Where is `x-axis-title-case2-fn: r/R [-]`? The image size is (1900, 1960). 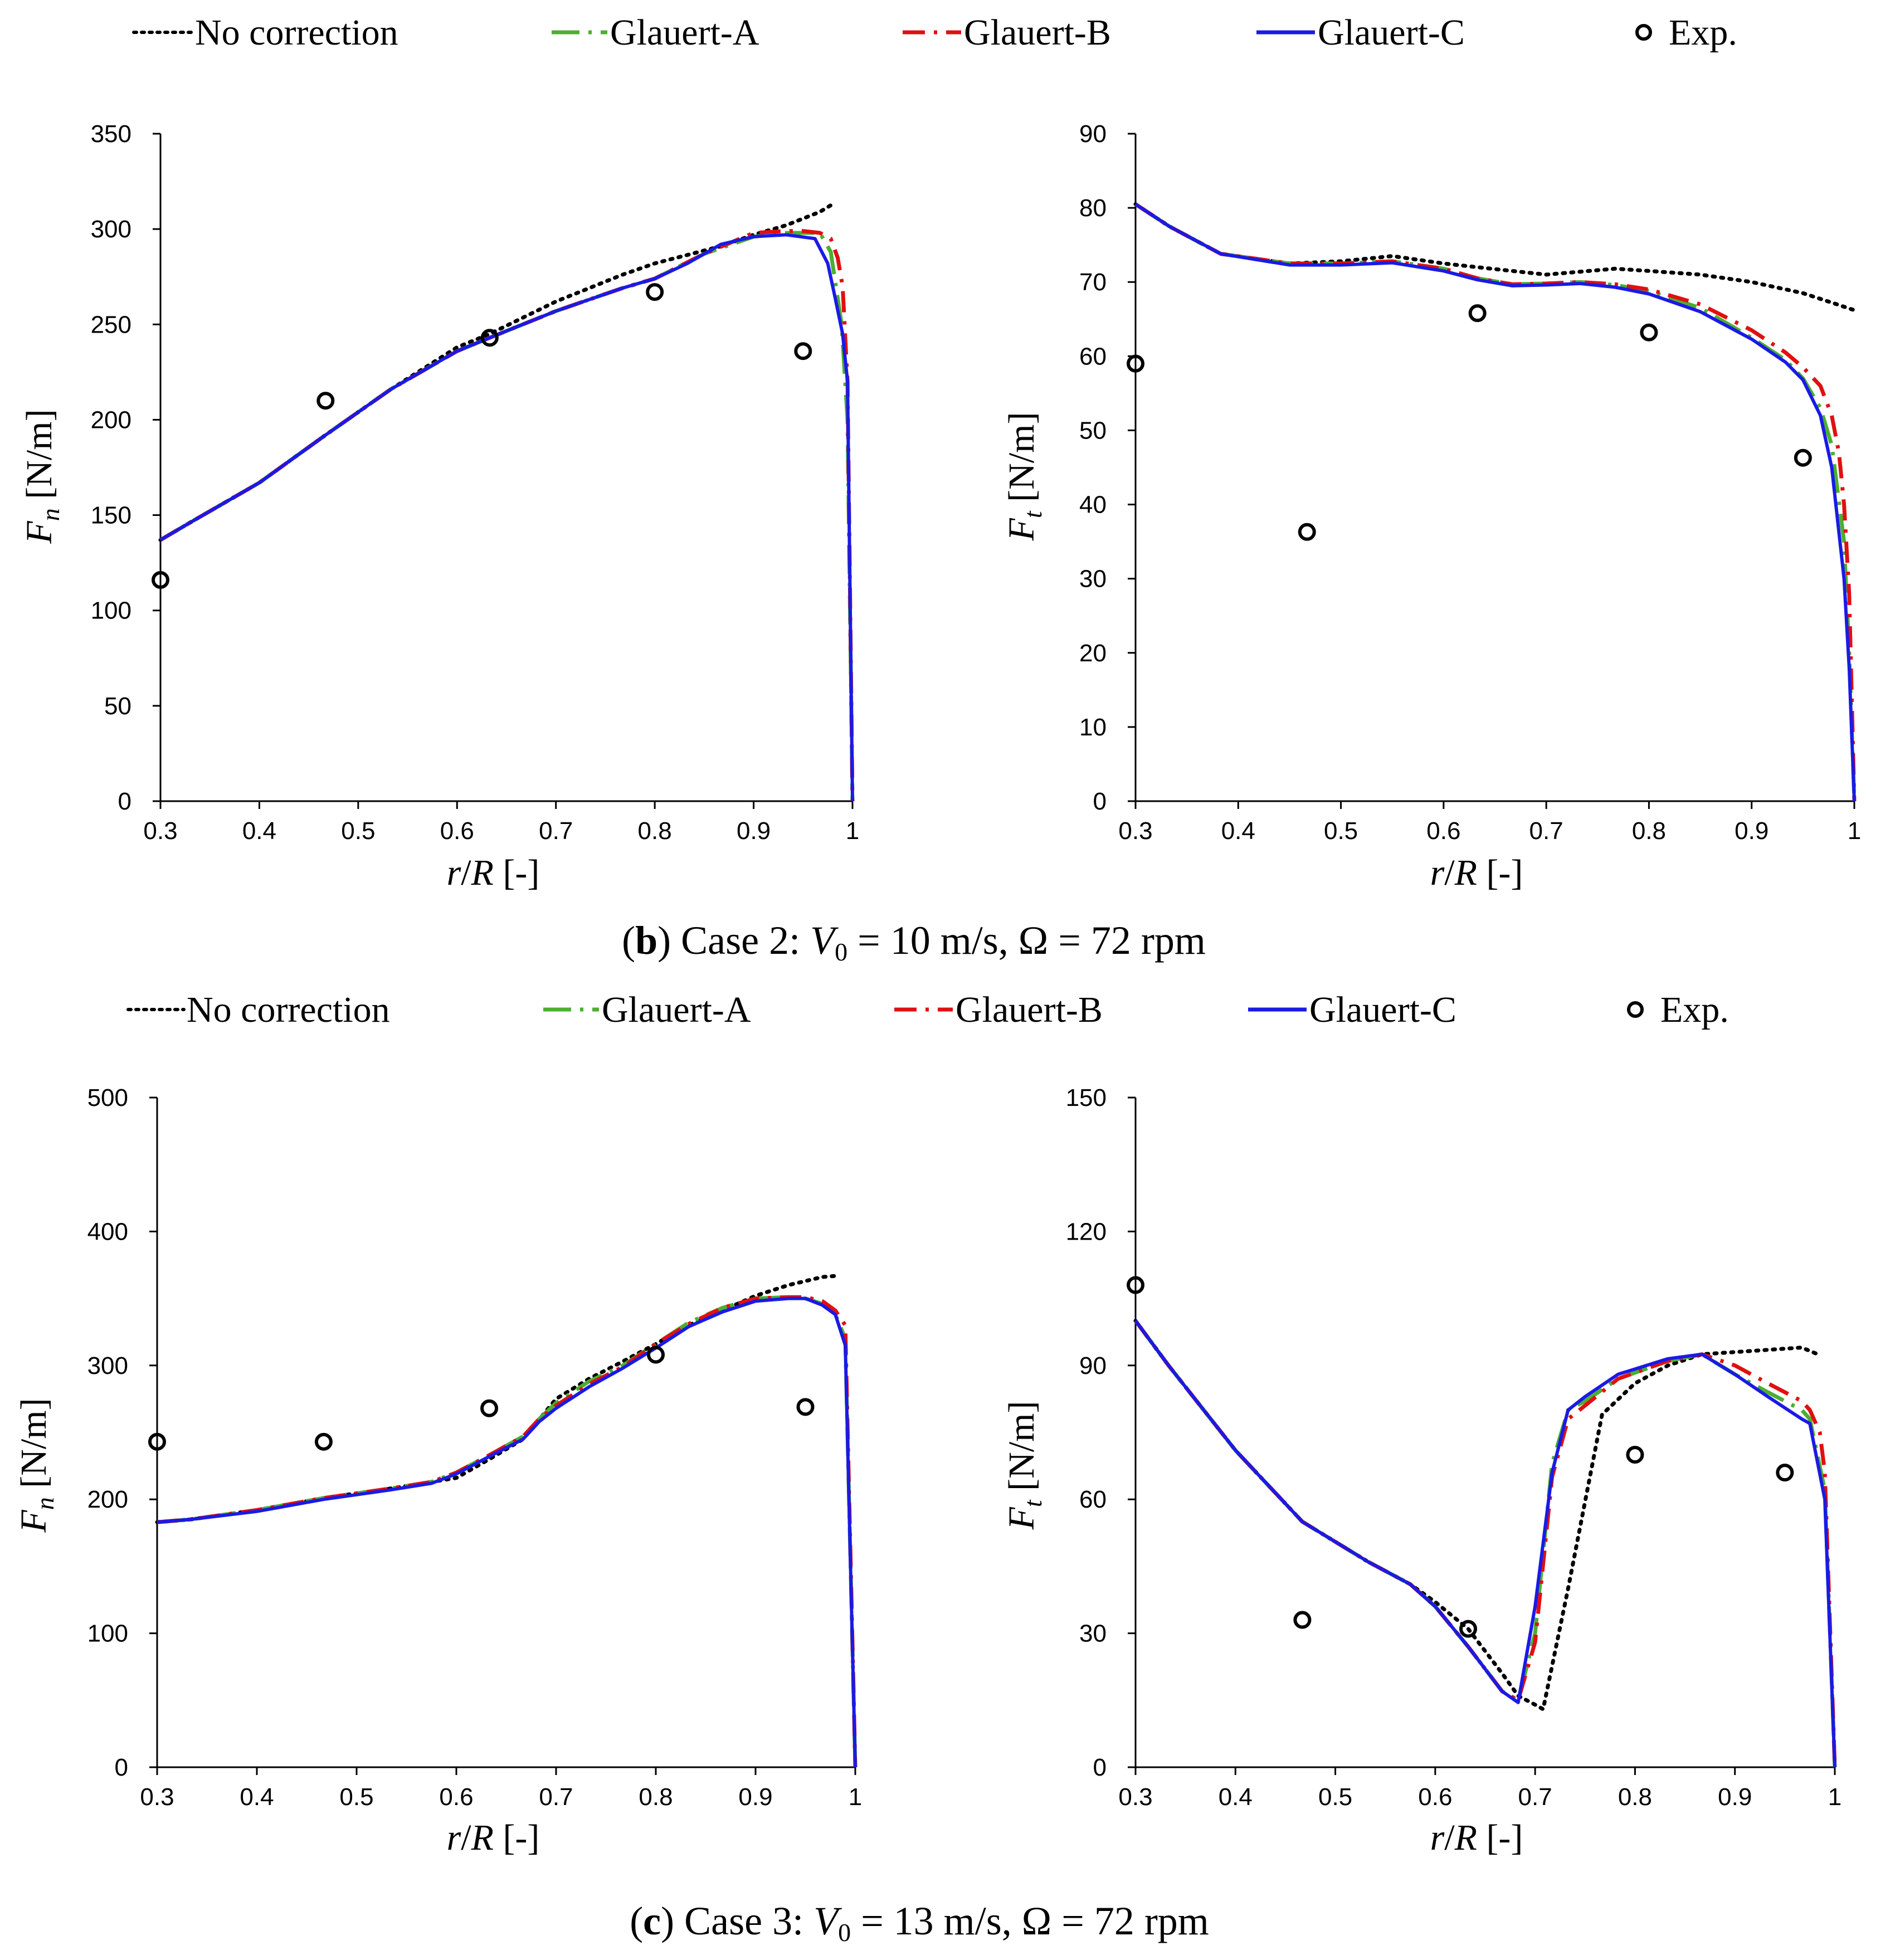
x-axis-title-case2-fn: r/R [-] is located at coordinates (493, 872).